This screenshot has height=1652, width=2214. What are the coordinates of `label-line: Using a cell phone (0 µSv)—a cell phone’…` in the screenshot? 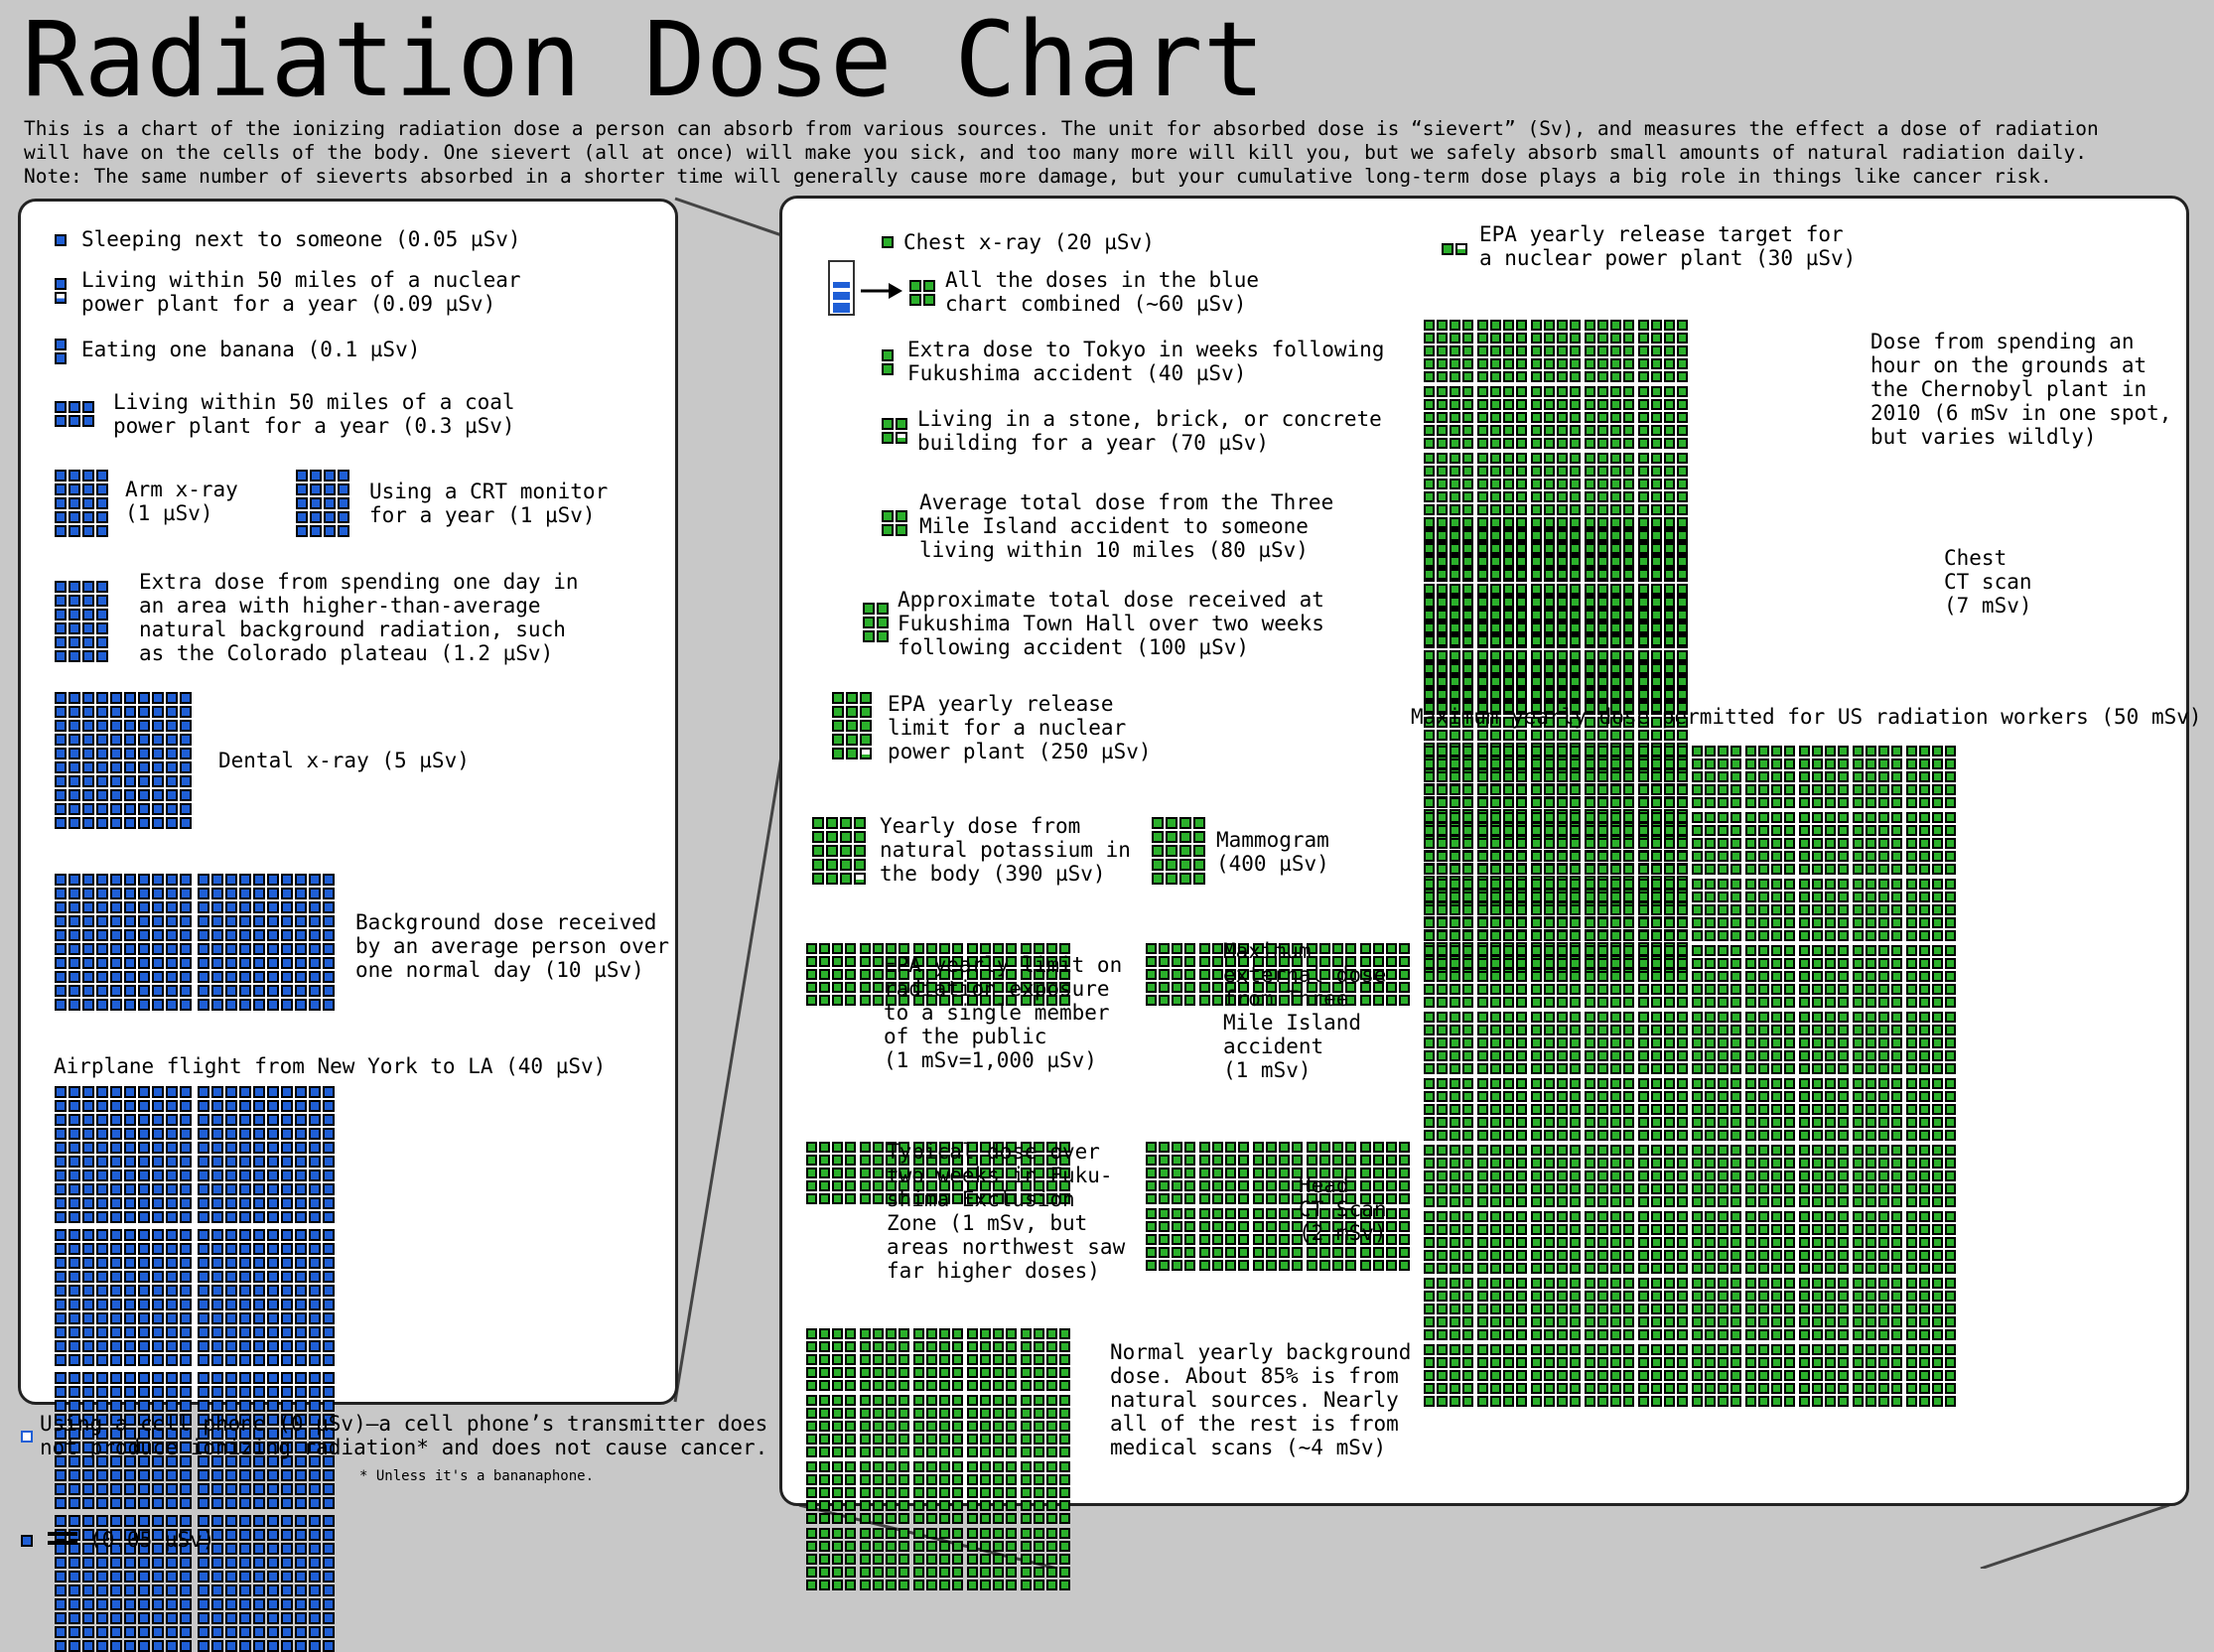 It's located at (403, 1424).